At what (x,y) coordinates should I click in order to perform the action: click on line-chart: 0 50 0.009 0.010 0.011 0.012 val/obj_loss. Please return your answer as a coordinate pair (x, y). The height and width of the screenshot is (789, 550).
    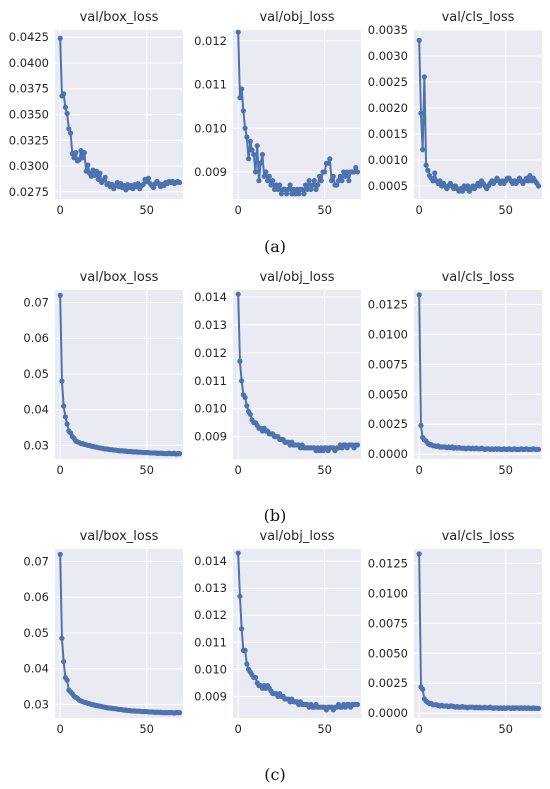
    Looking at the image, I should click on (277, 113).